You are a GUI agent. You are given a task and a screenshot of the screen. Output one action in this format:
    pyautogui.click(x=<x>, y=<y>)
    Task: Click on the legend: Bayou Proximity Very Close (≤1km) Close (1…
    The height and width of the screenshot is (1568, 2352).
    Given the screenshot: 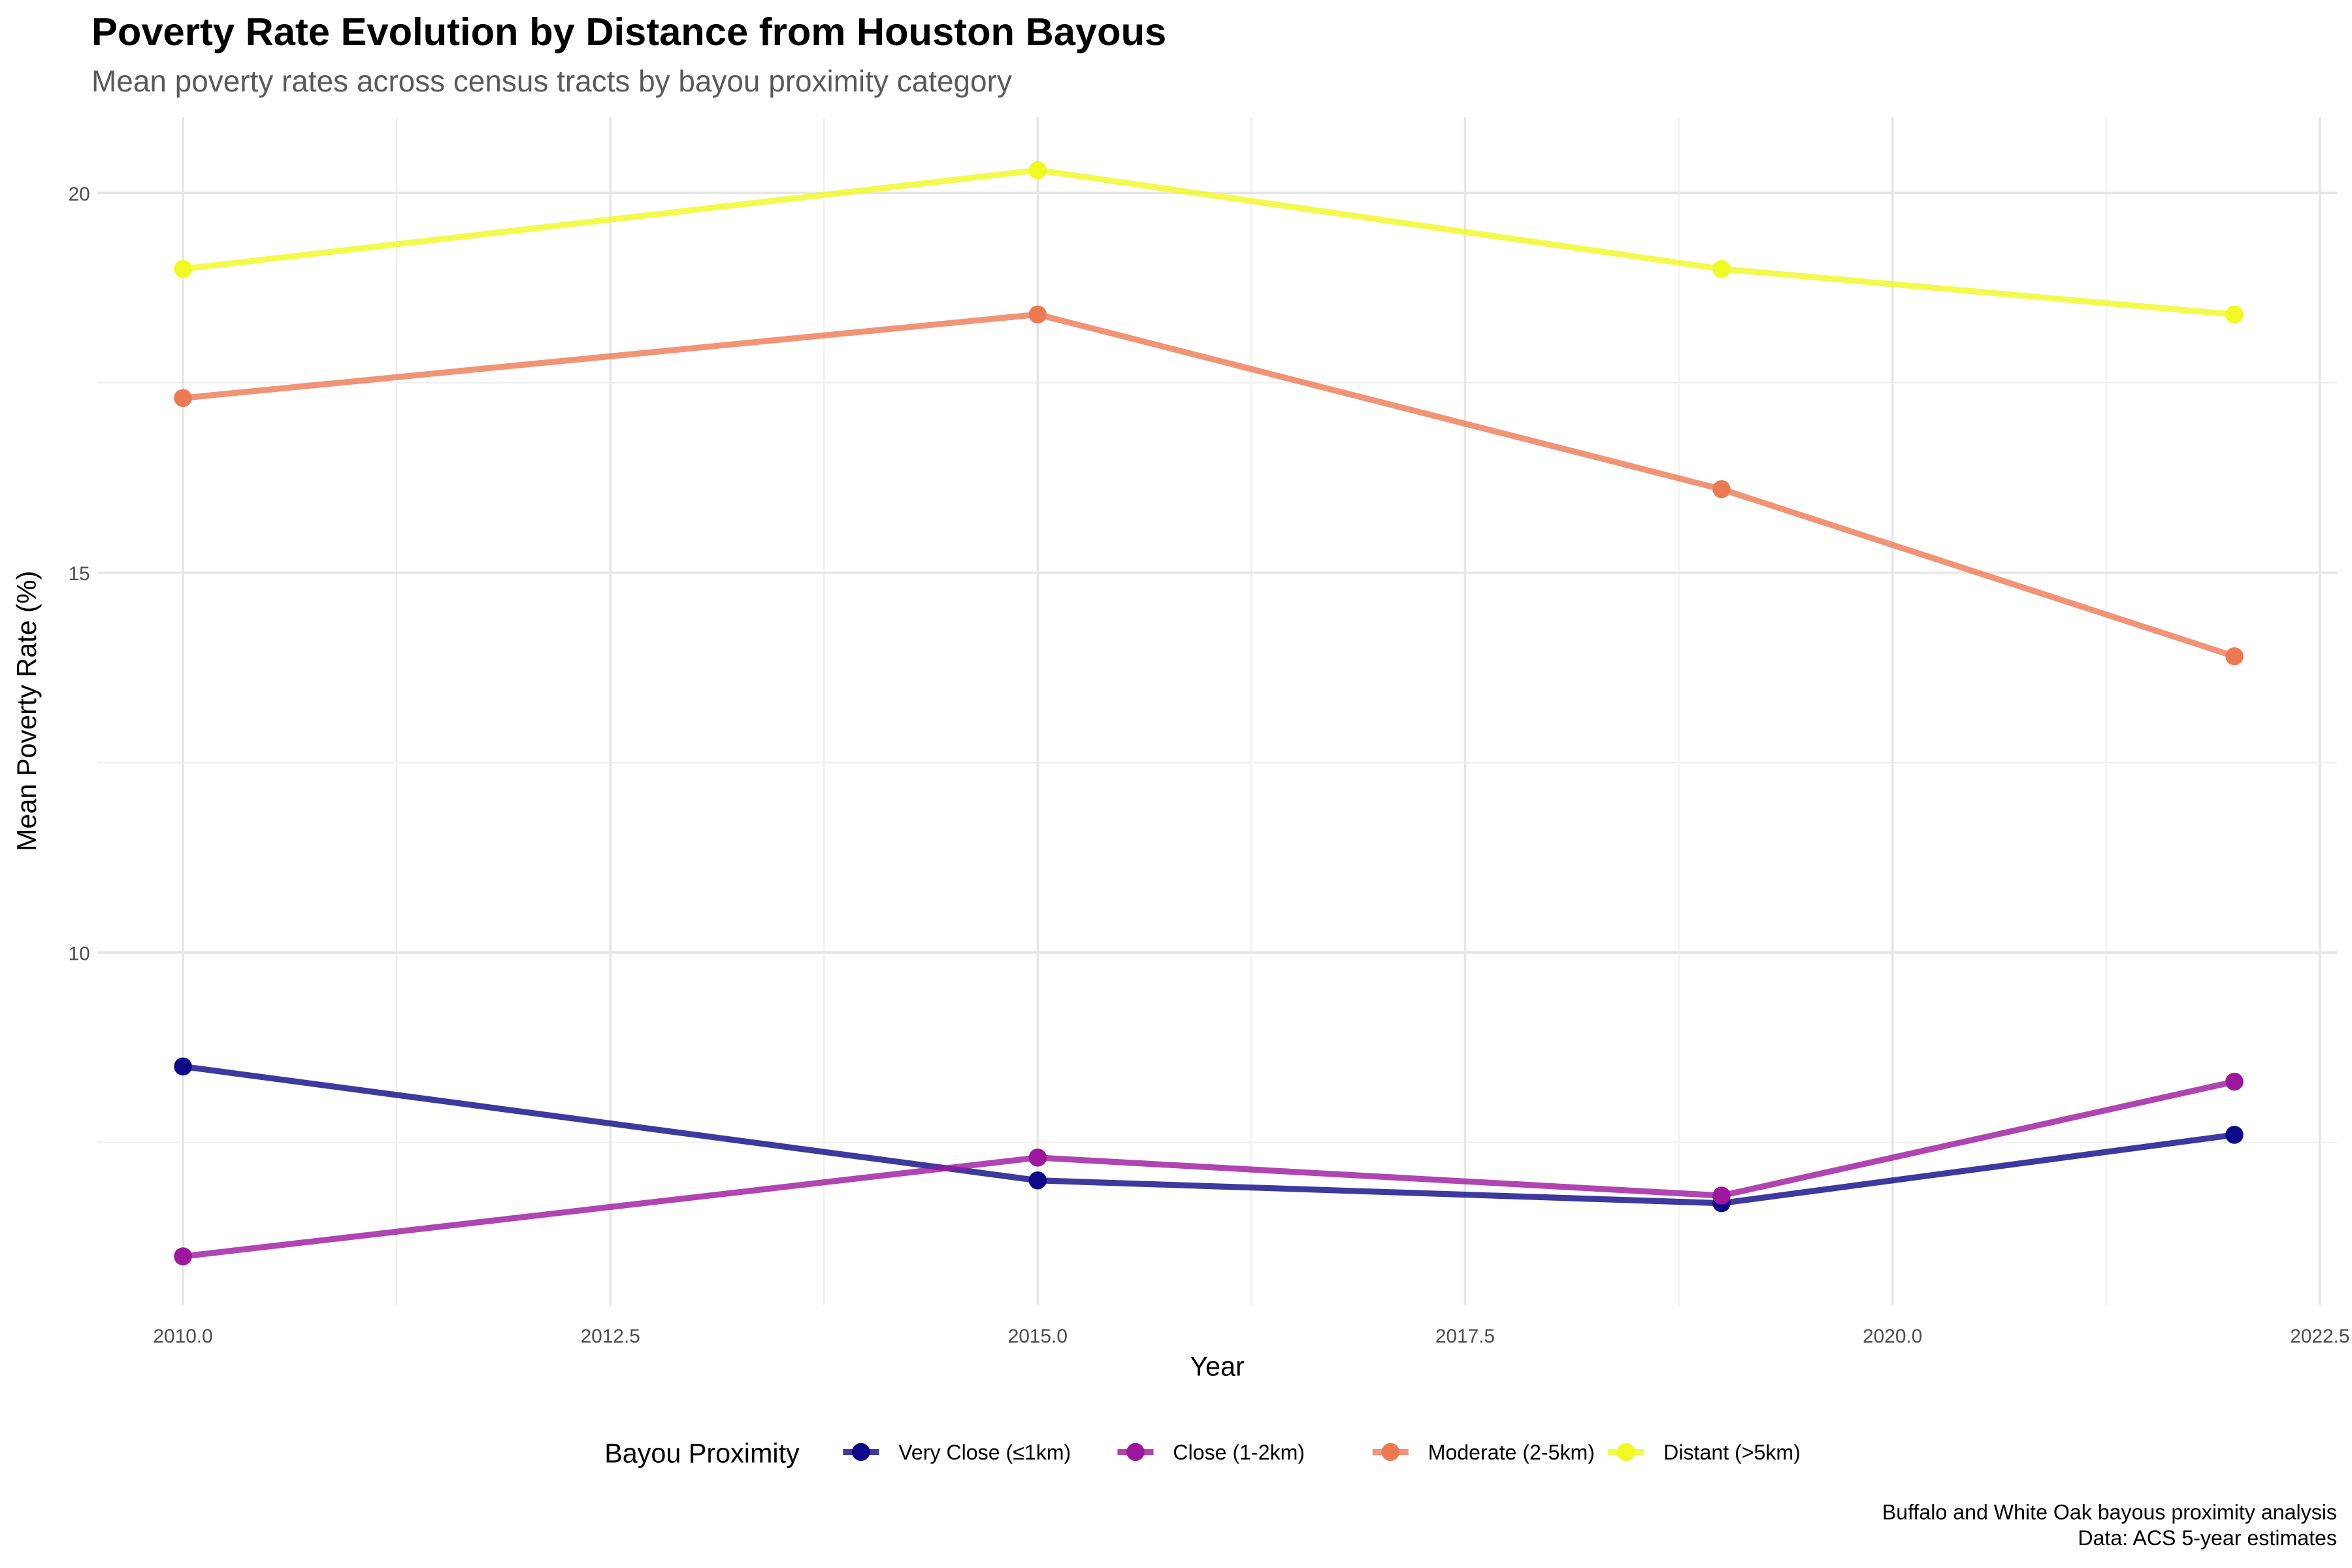 What is the action you would take?
    pyautogui.click(x=1202, y=1454)
    